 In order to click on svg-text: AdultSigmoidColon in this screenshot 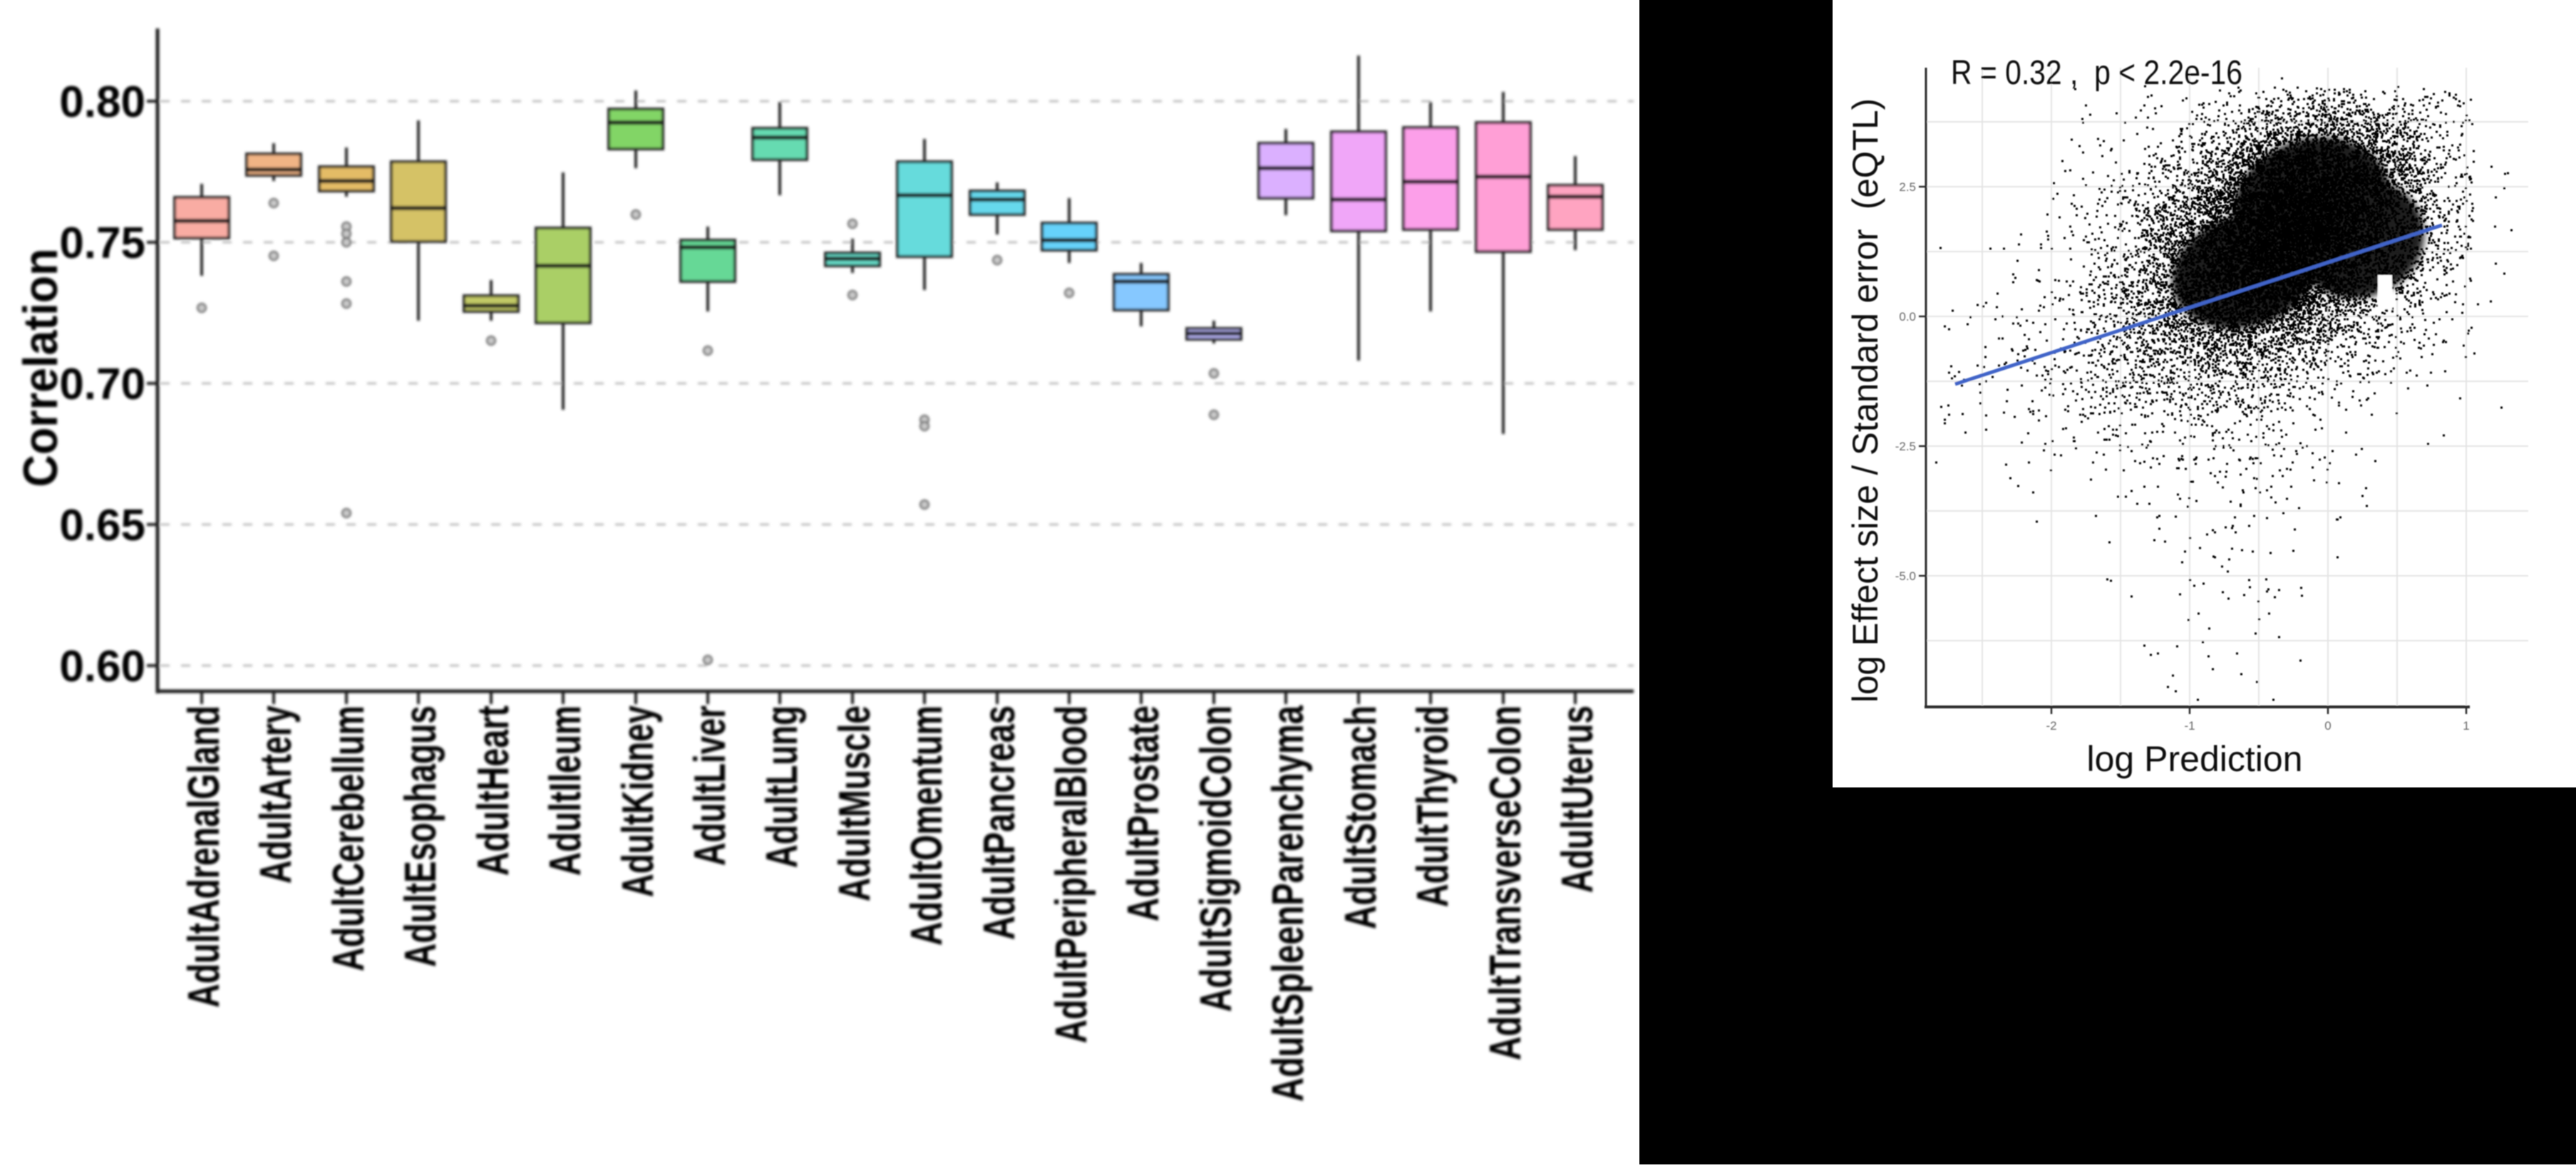, I will do `click(1216, 859)`.